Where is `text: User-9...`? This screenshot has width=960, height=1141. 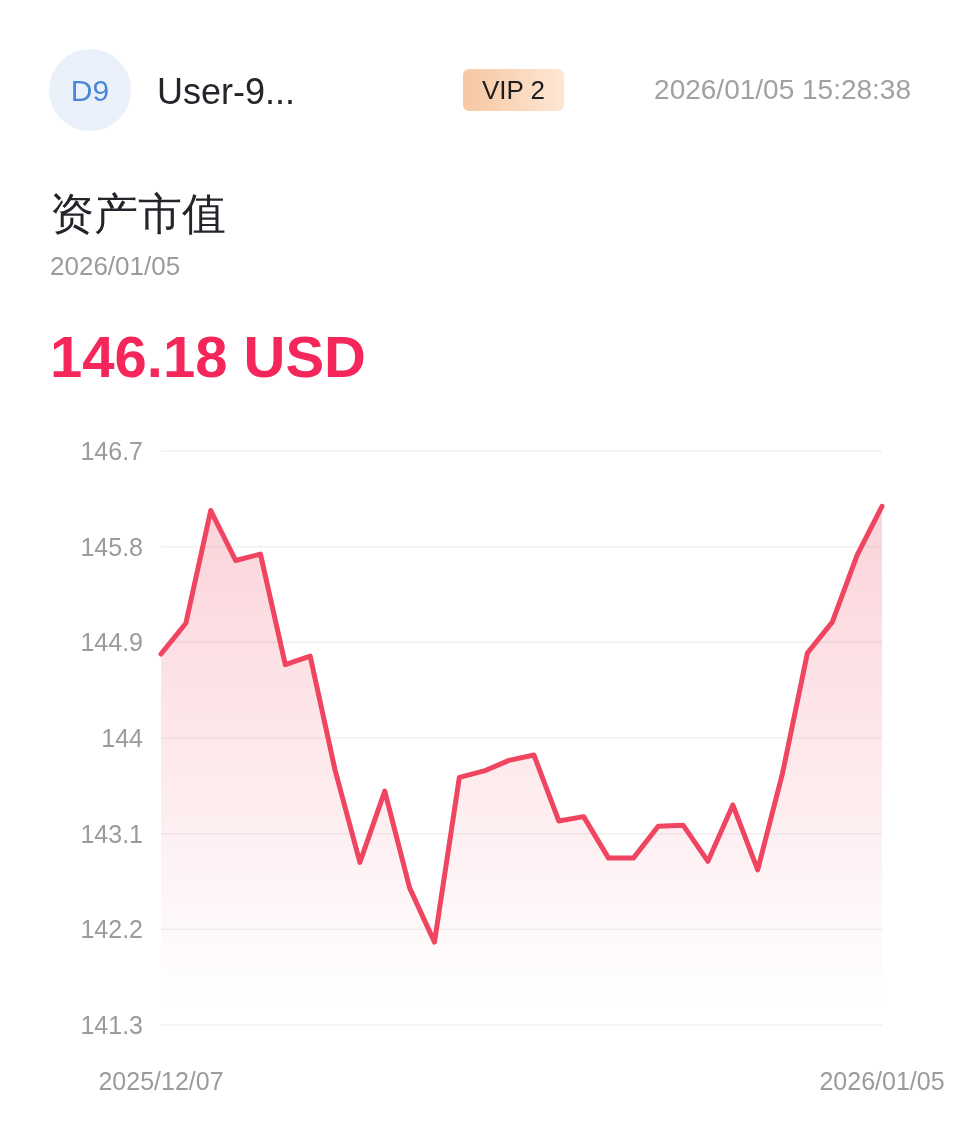 text: User-9... is located at coordinates (226, 91).